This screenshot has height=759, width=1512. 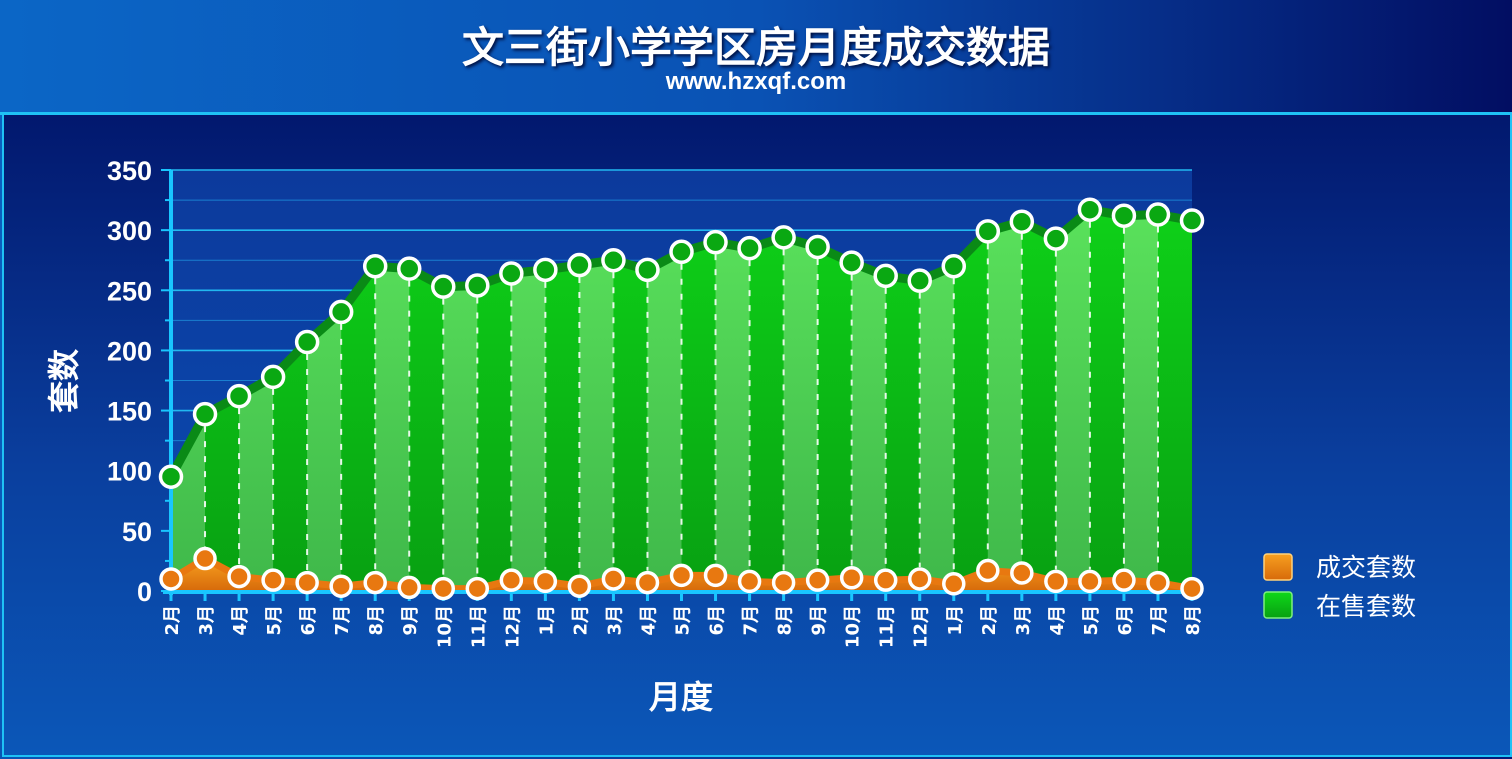 What do you see at coordinates (1366, 567) in the screenshot?
I see `legend-label-orange: 成交套数` at bounding box center [1366, 567].